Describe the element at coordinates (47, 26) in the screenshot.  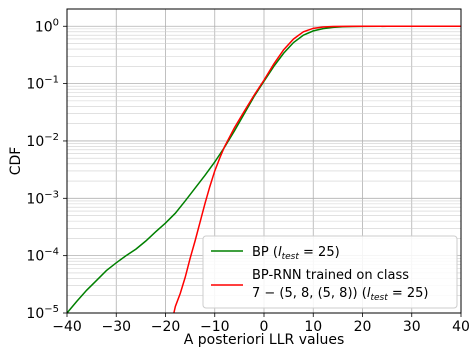
I see `y-tick-label: 10⁰` at that location.